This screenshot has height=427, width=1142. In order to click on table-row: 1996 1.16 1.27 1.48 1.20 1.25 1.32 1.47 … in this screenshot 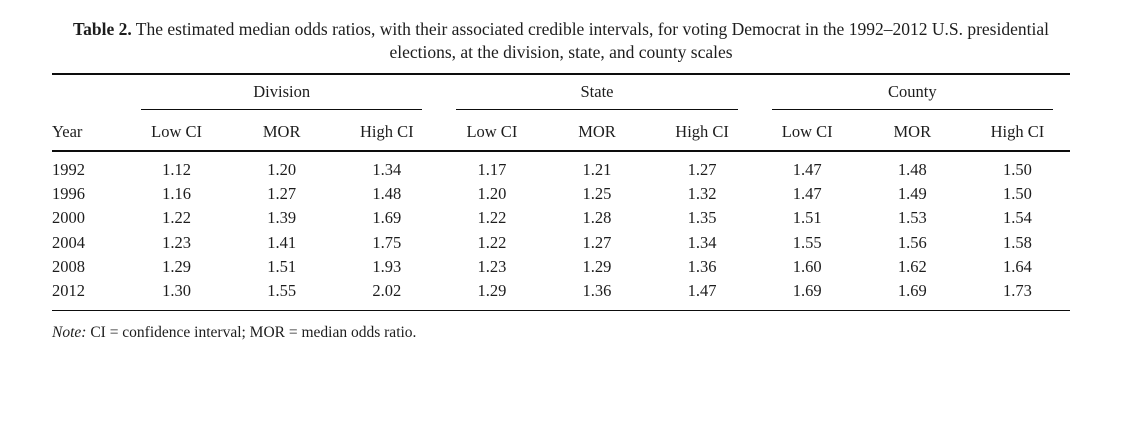, I will do `click(561, 194)`.